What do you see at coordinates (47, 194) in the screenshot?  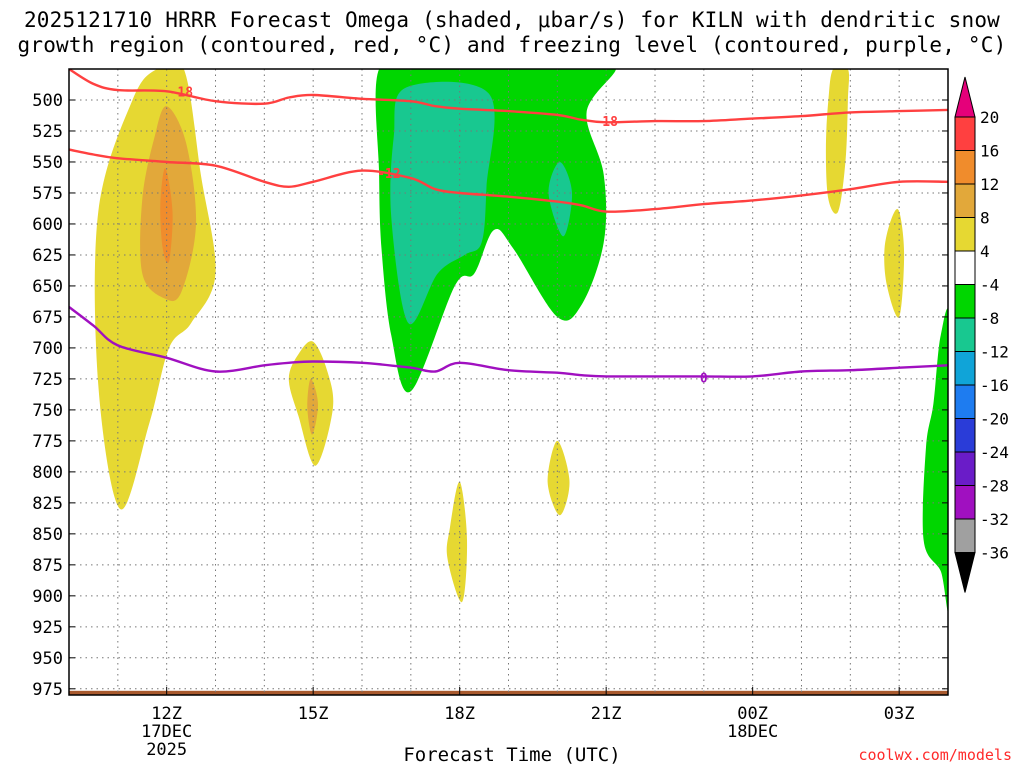 I see `y-tick-label-575: 575` at bounding box center [47, 194].